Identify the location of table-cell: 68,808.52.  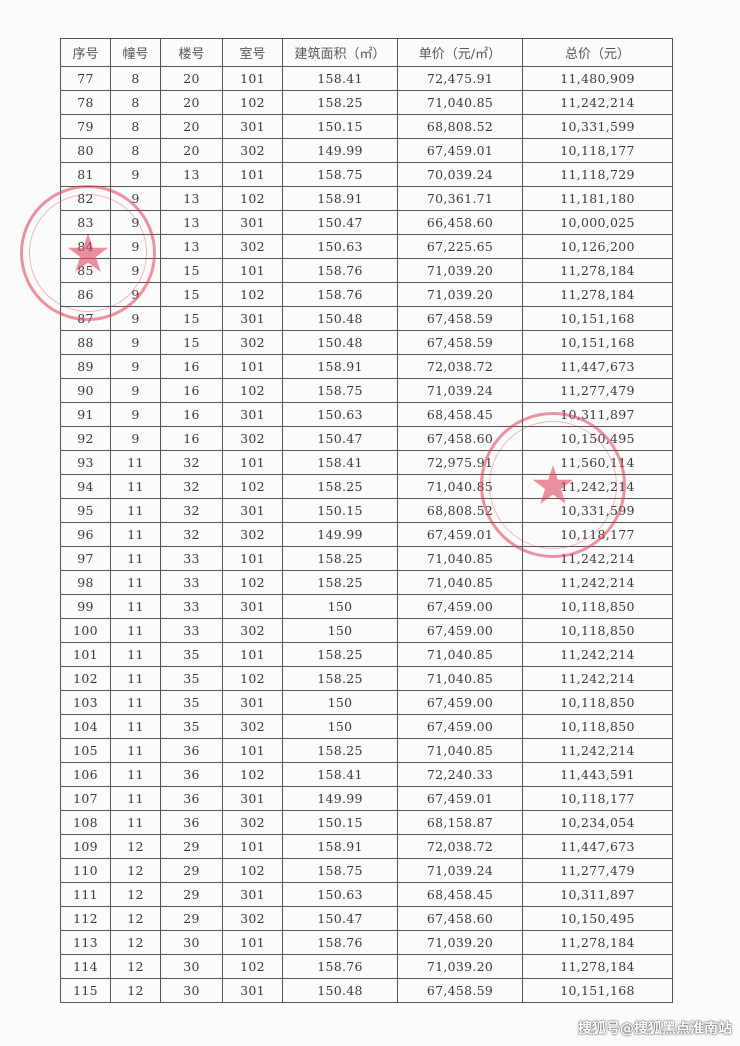
(460, 126).